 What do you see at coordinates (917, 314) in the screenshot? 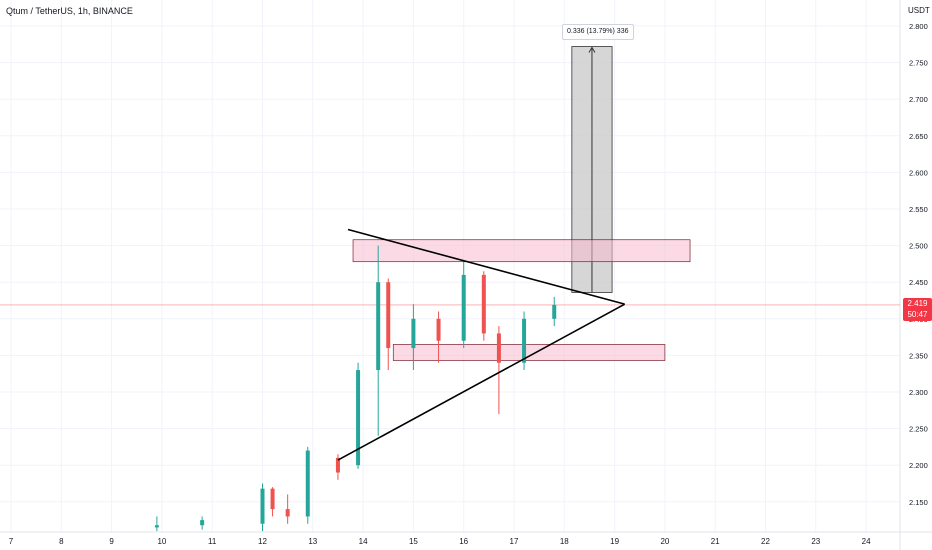
I see `countdown-value: 50:47` at bounding box center [917, 314].